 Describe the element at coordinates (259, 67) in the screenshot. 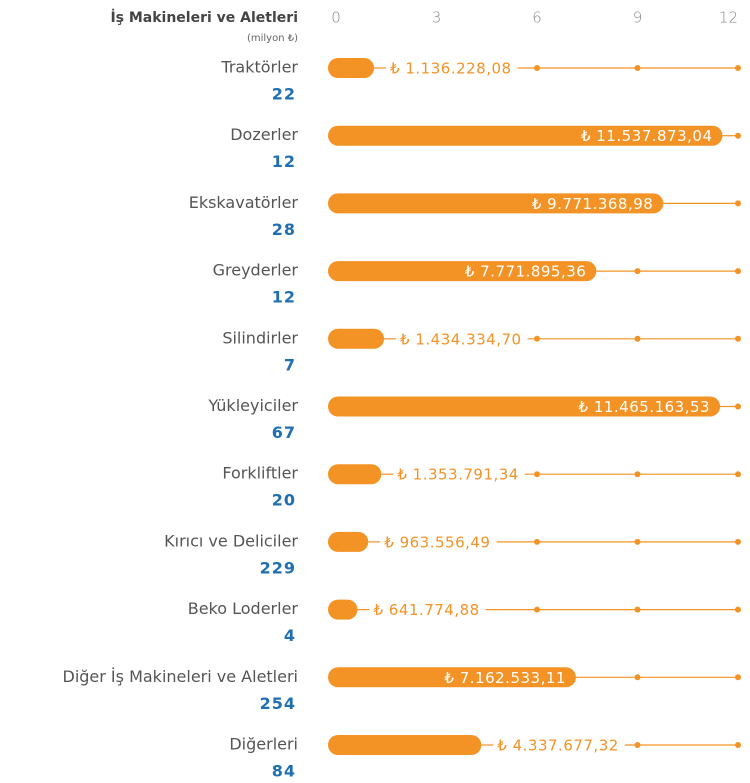

I see `category-label: Traktörler` at that location.